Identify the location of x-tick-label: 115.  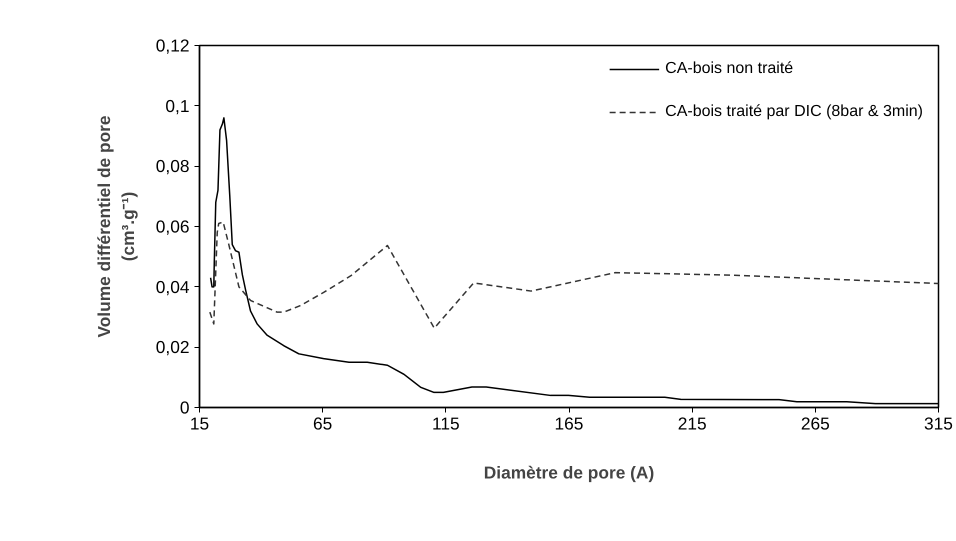
(446, 424).